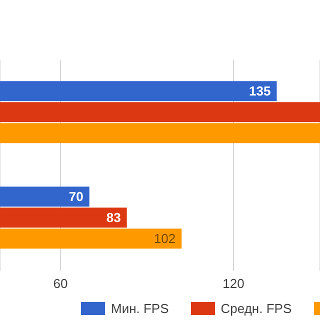  I want to click on legend-label: Средн. FPS, so click(256, 308).